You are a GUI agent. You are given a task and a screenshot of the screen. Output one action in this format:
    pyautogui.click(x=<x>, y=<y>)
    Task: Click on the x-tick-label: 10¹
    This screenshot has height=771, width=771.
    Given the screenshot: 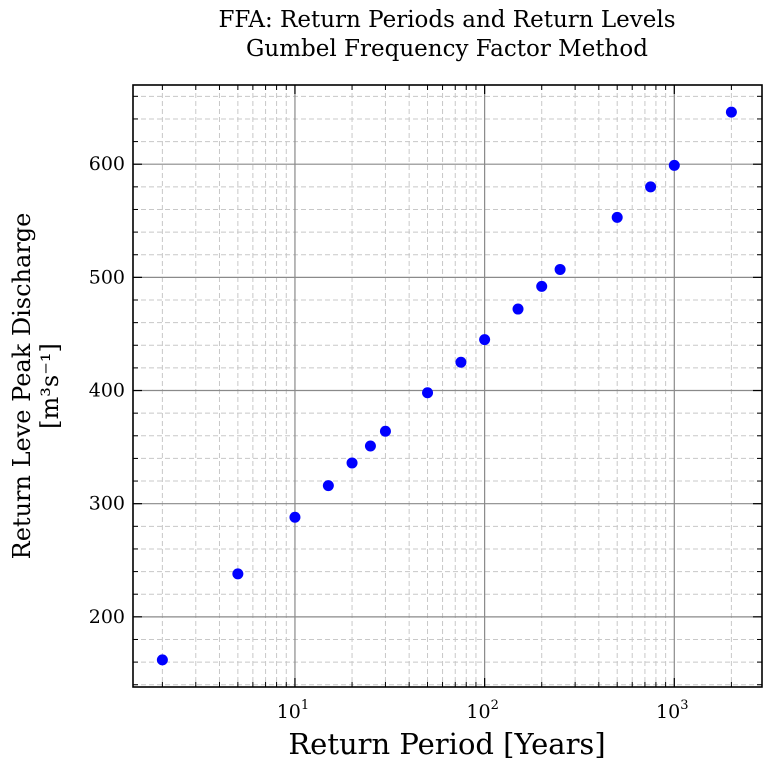 What is the action you would take?
    pyautogui.click(x=293, y=710)
    